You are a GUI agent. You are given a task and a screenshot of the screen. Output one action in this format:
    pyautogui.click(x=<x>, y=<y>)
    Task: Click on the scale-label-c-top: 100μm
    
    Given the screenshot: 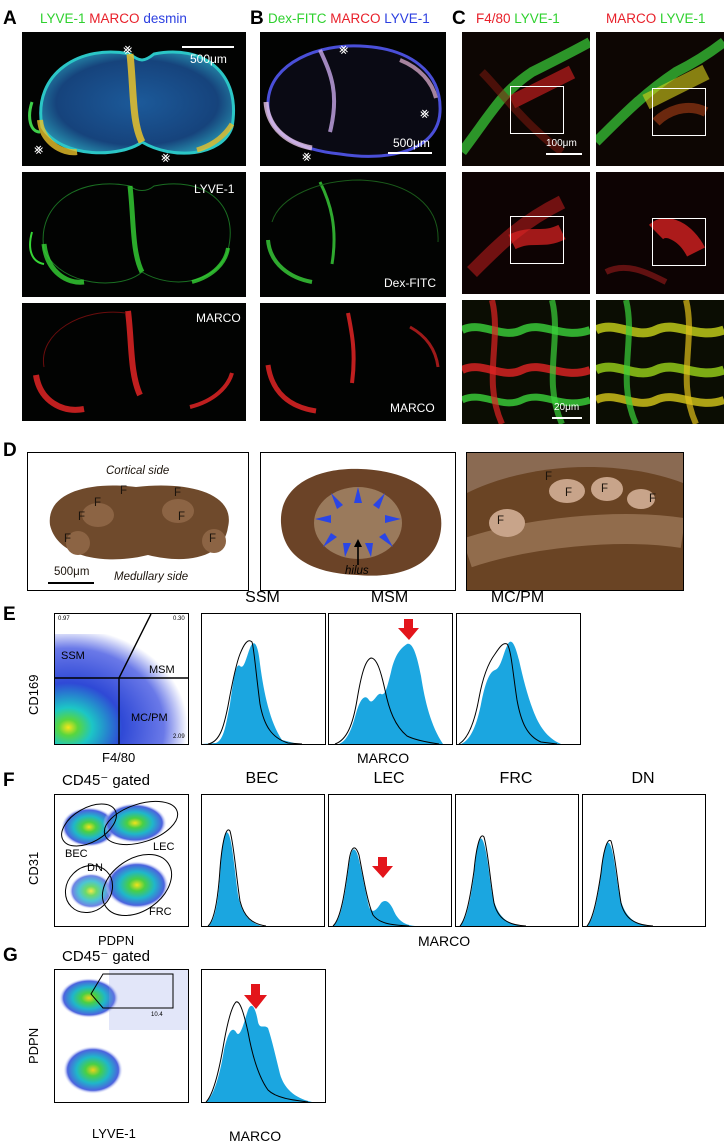 What is the action you would take?
    pyautogui.click(x=561, y=143)
    